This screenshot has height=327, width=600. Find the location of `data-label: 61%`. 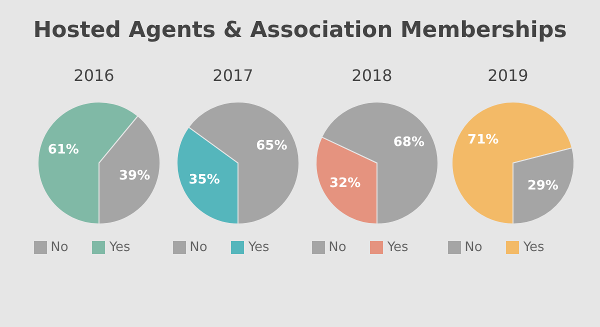

data-label: 61% is located at coordinates (63, 150).